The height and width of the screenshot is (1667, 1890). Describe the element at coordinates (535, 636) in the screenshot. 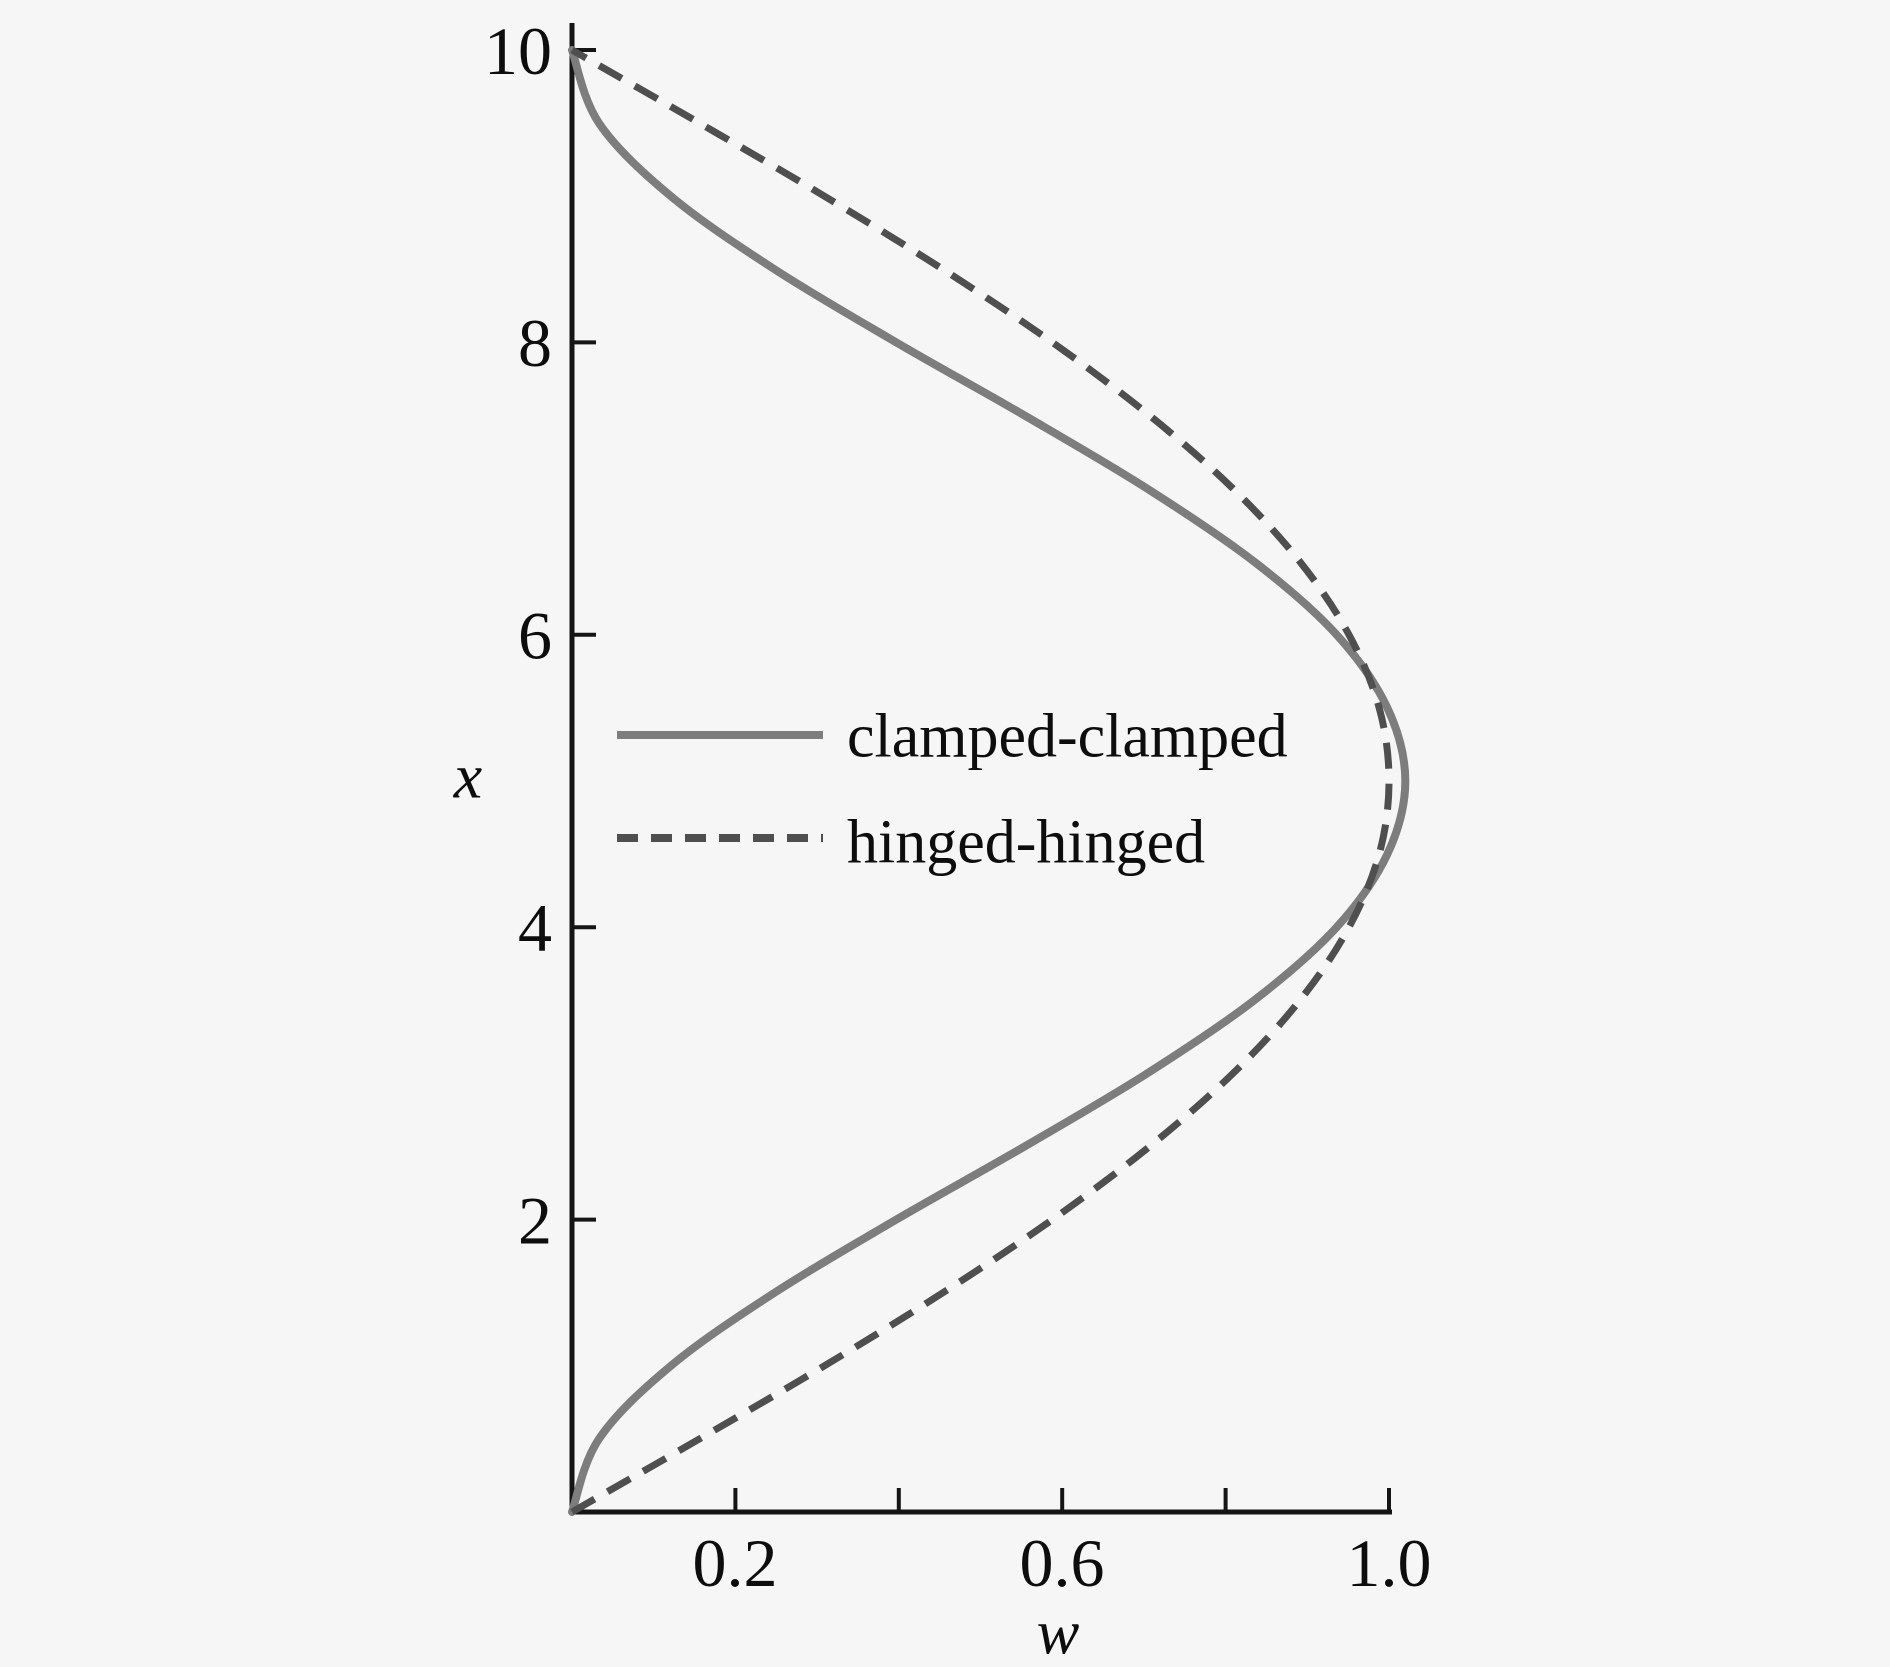

I see `x-tick-label-6: 6` at that location.